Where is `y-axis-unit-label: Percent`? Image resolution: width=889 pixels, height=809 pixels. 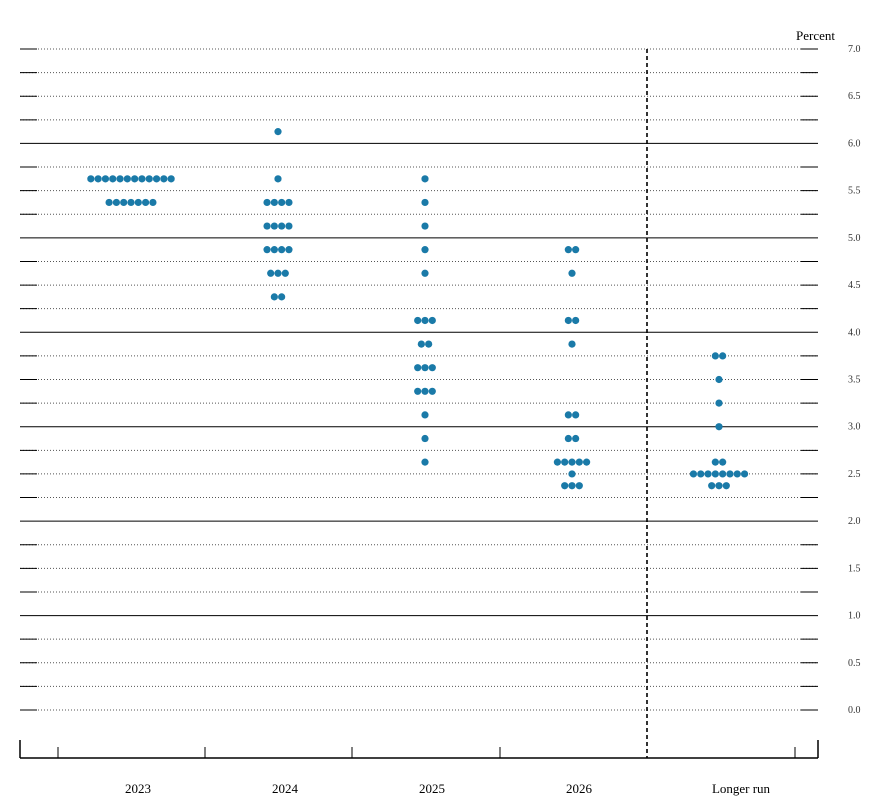
y-axis-unit-label: Percent is located at coordinates (815, 35).